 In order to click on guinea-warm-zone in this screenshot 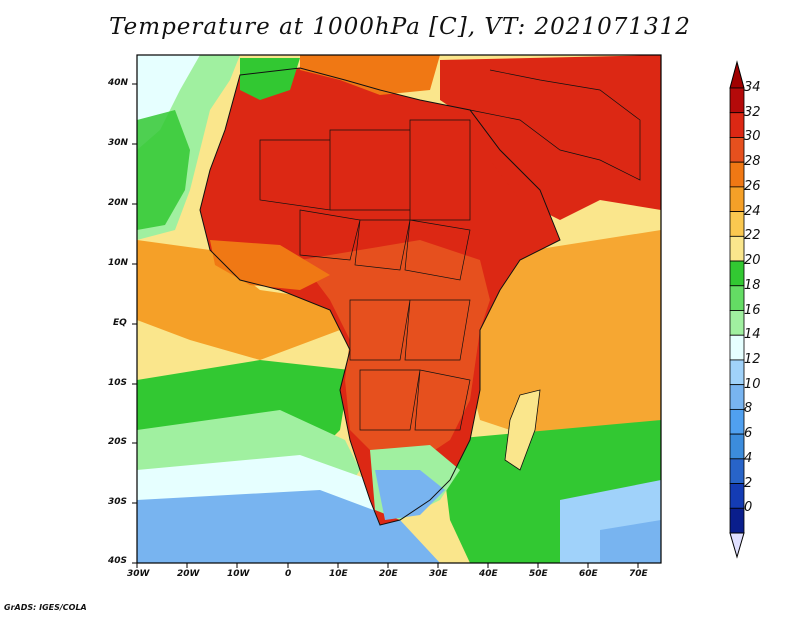, I will do `click(238, 300)`.